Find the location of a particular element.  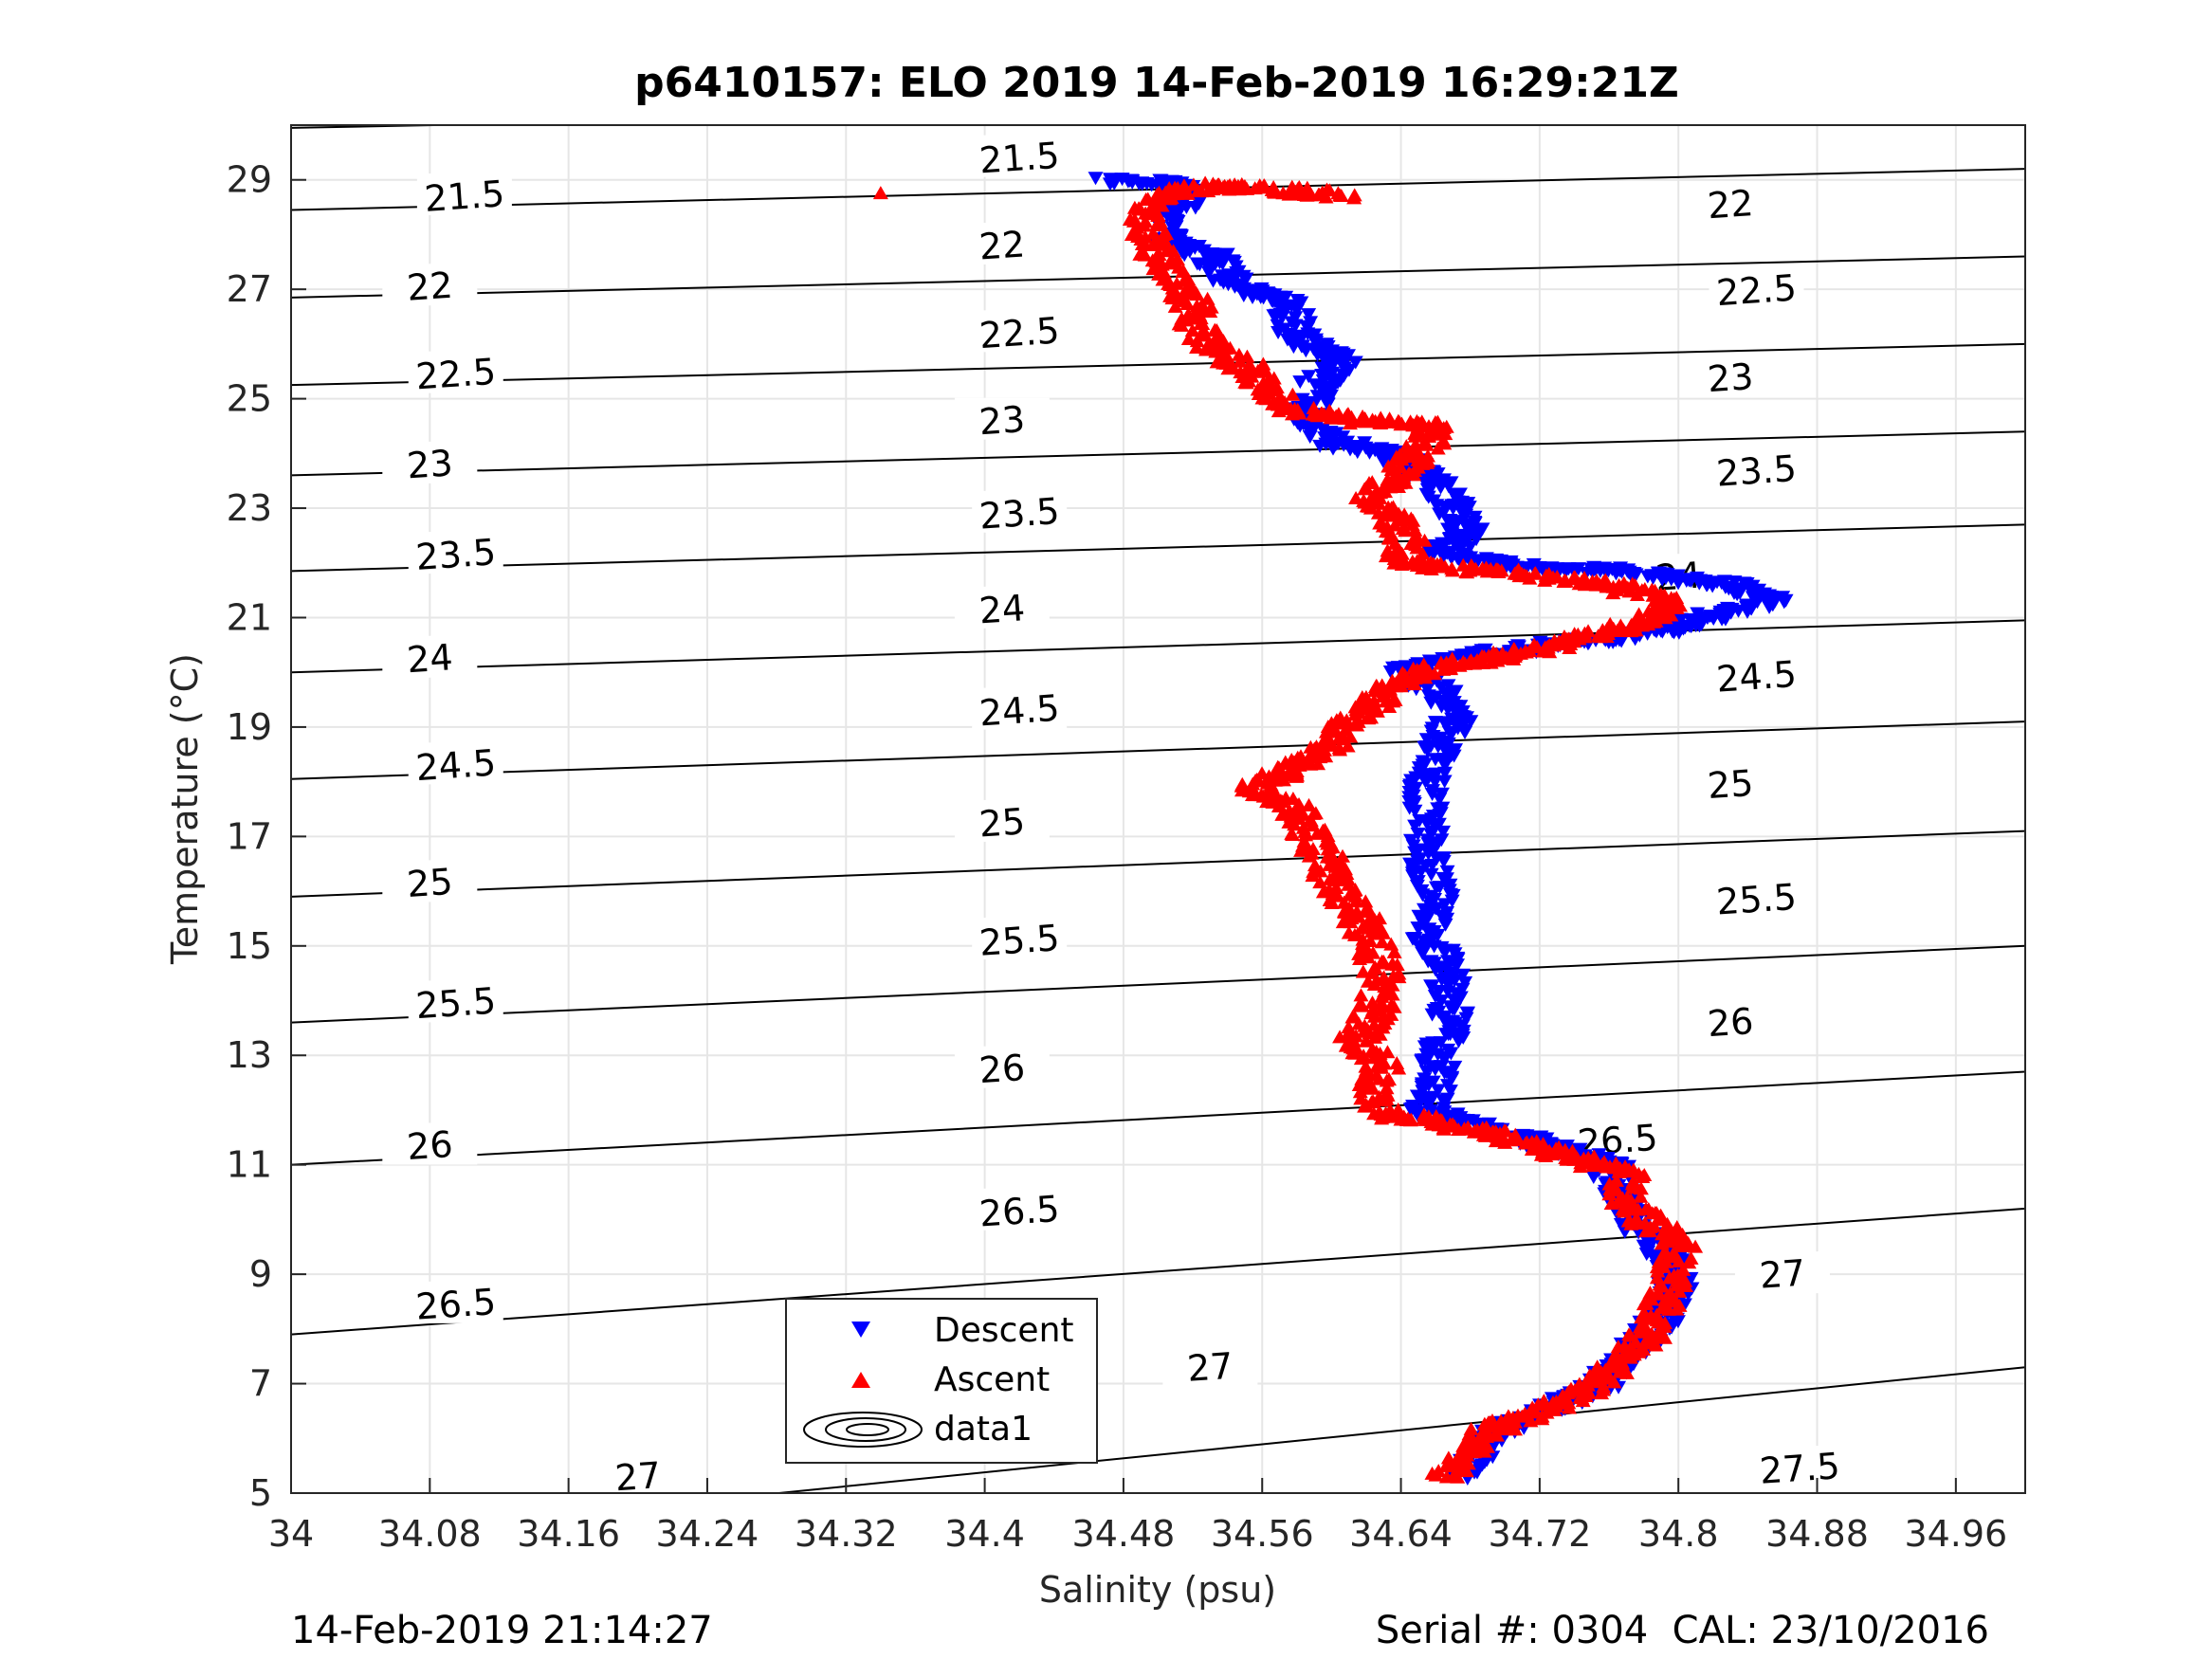

isopycnal-label: 24 is located at coordinates (1002, 609).